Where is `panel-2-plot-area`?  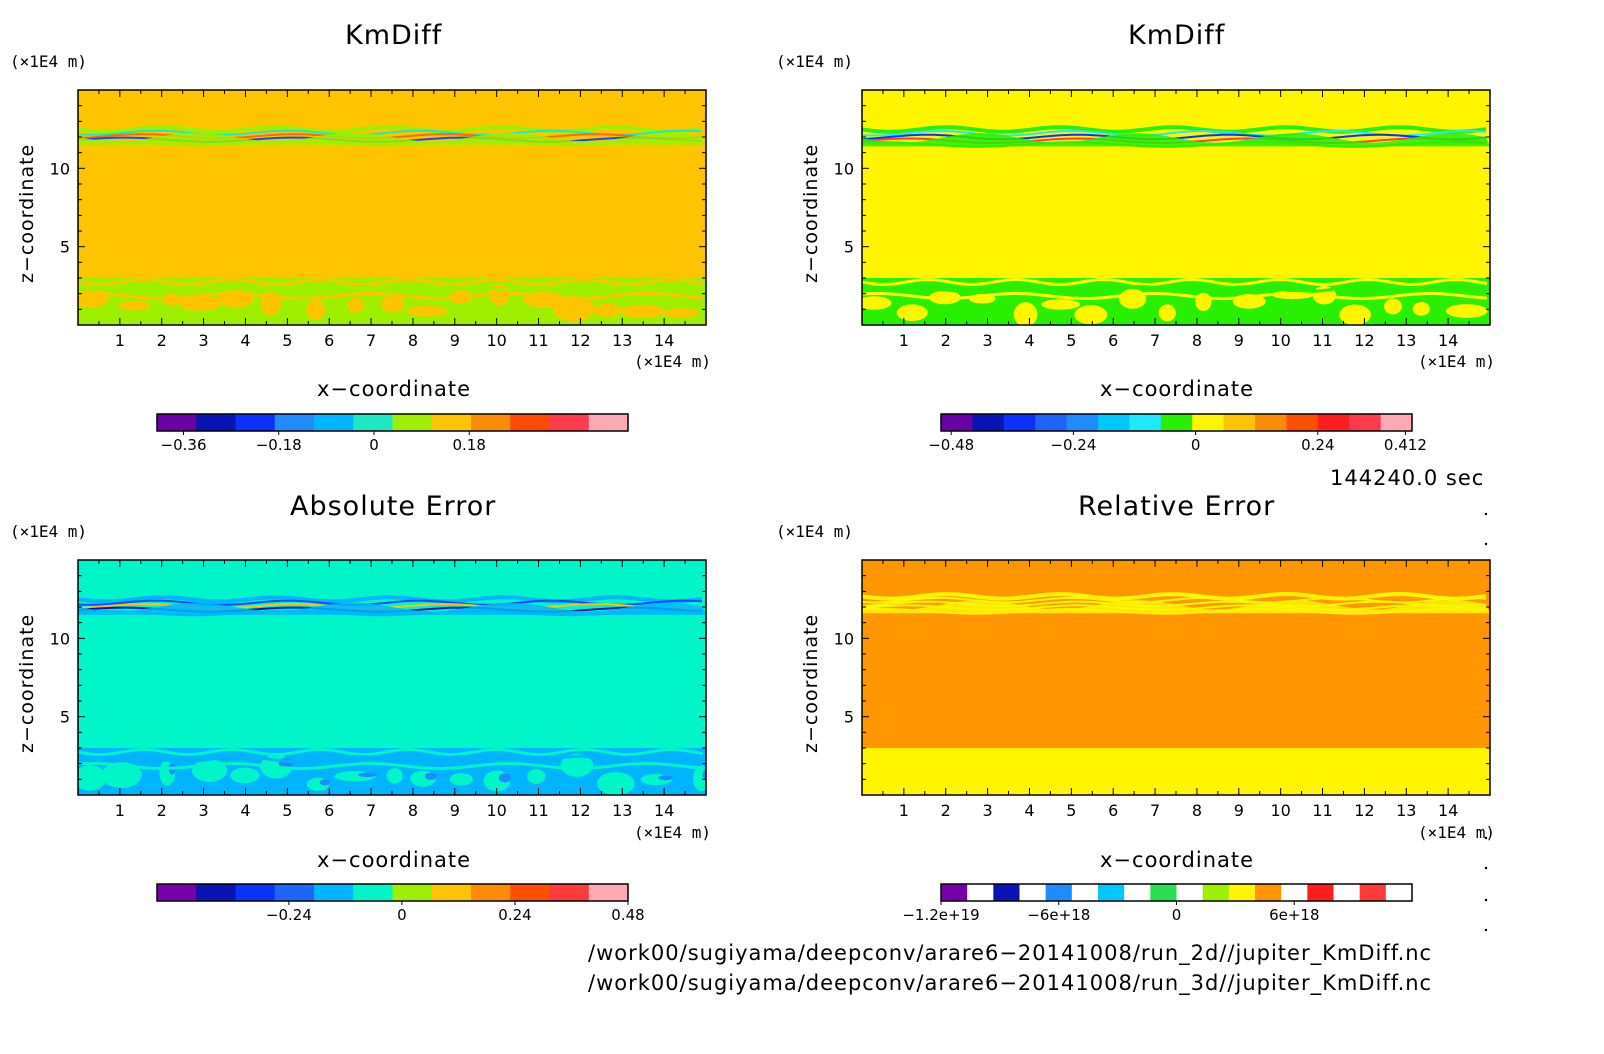
panel-2-plot-area is located at coordinates (1176, 207).